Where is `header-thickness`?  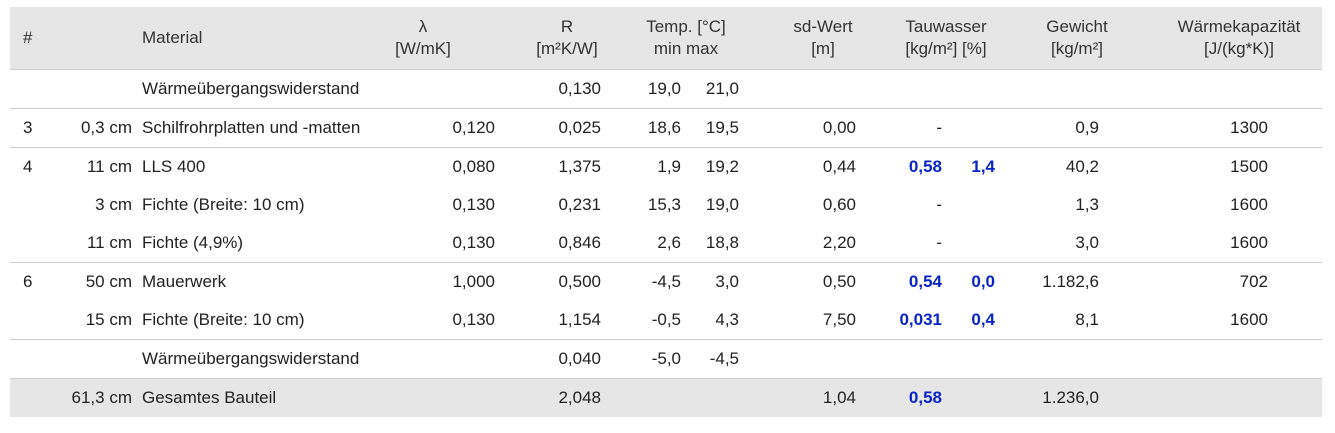
header-thickness is located at coordinates (97, 38).